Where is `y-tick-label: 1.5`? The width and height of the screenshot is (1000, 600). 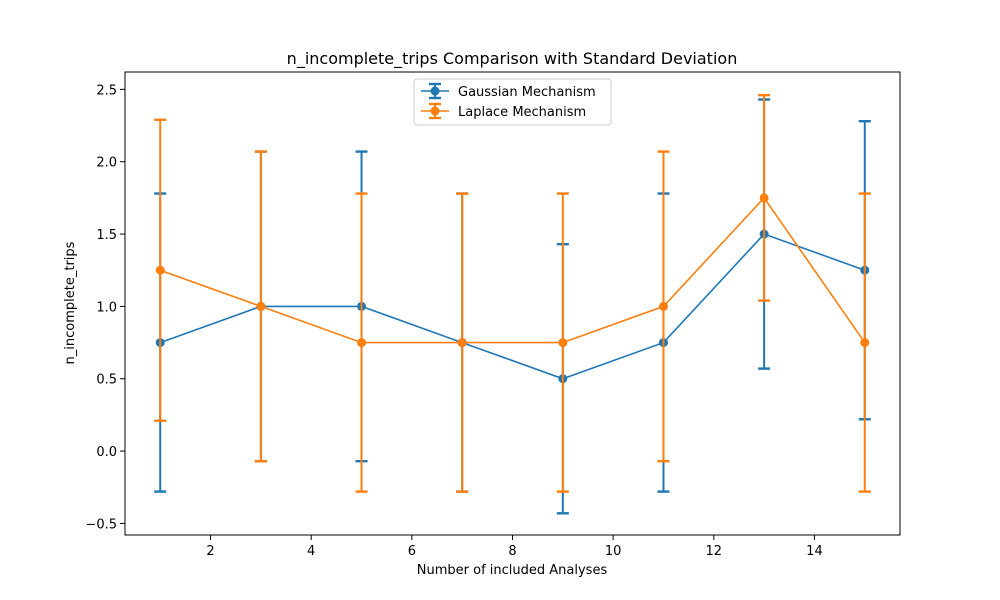
y-tick-label: 1.5 is located at coordinates (106, 235).